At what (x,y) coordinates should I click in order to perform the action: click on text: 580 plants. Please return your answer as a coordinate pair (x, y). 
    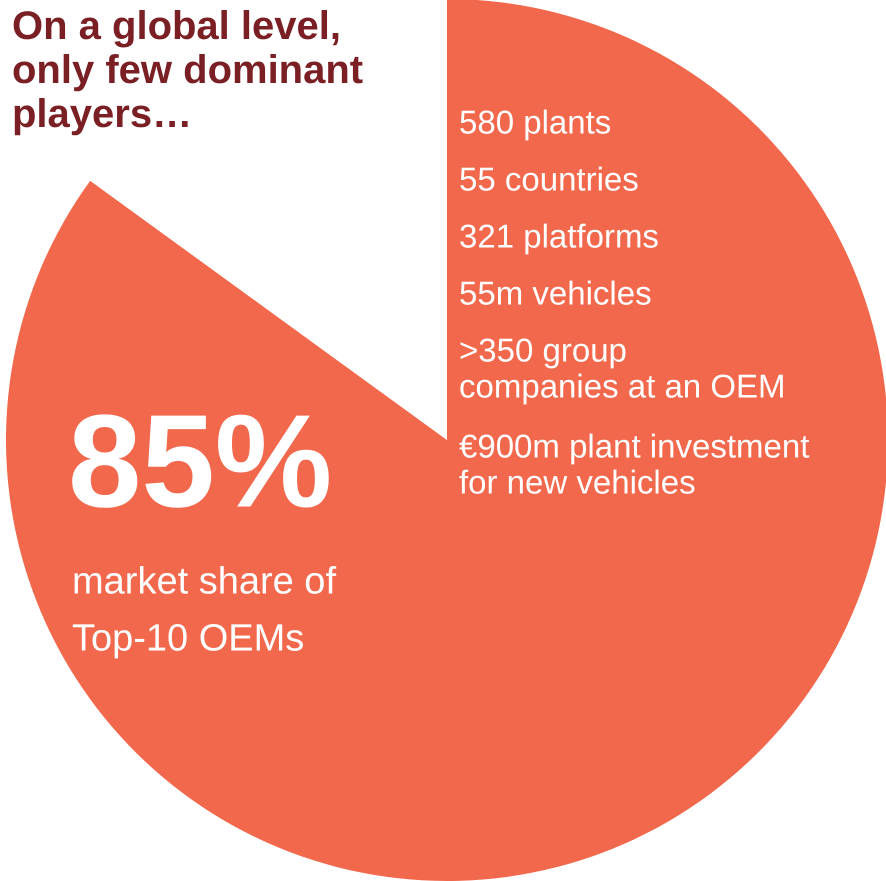
    Looking at the image, I should click on (535, 122).